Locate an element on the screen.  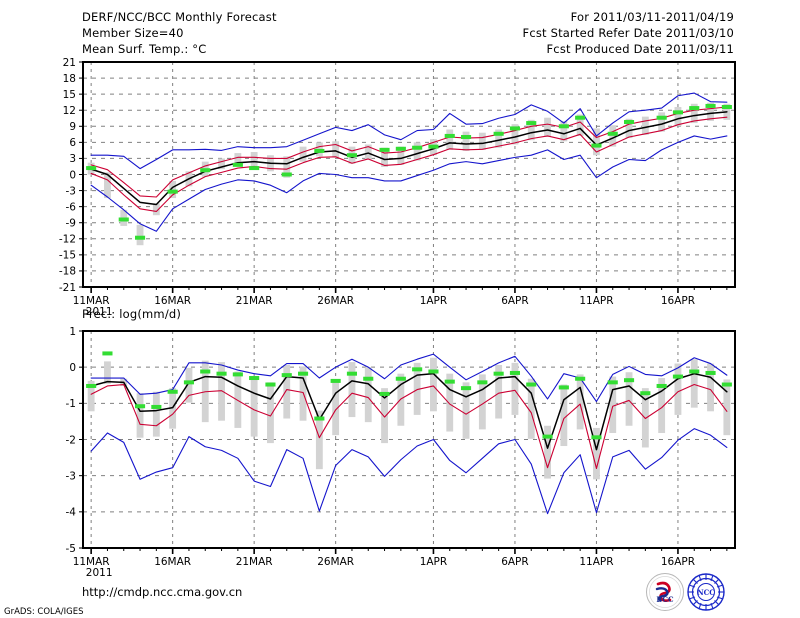
series-line-percentile-lower is located at coordinates (409, 164).